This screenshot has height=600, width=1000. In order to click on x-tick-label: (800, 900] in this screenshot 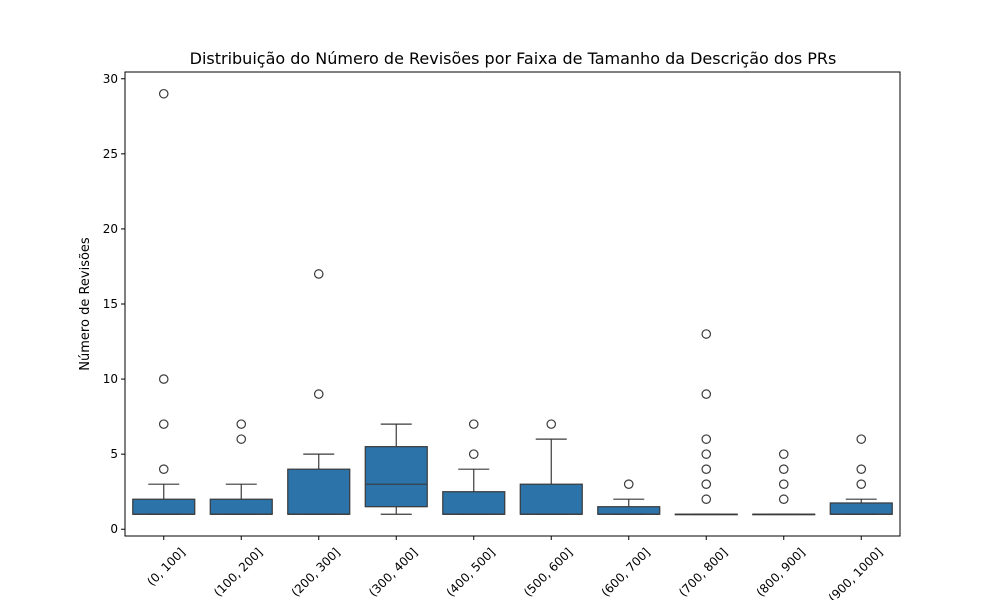, I will do `click(781, 572)`.